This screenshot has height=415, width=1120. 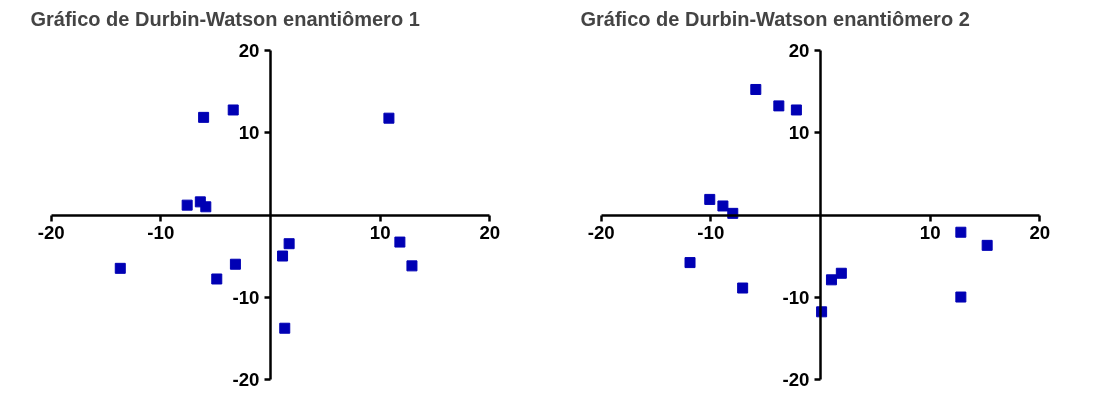 What do you see at coordinates (775, 18) in the screenshot?
I see `chart-title: Gráfico de Durbin-Watson enantiômero 2` at bounding box center [775, 18].